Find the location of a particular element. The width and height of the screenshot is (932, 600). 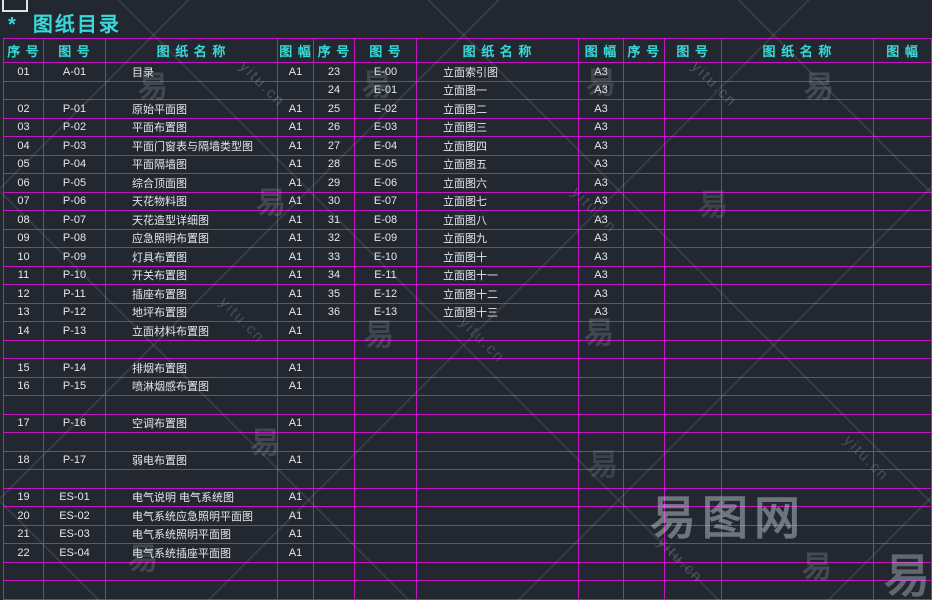

cell-code: P-09 is located at coordinates (74, 257).